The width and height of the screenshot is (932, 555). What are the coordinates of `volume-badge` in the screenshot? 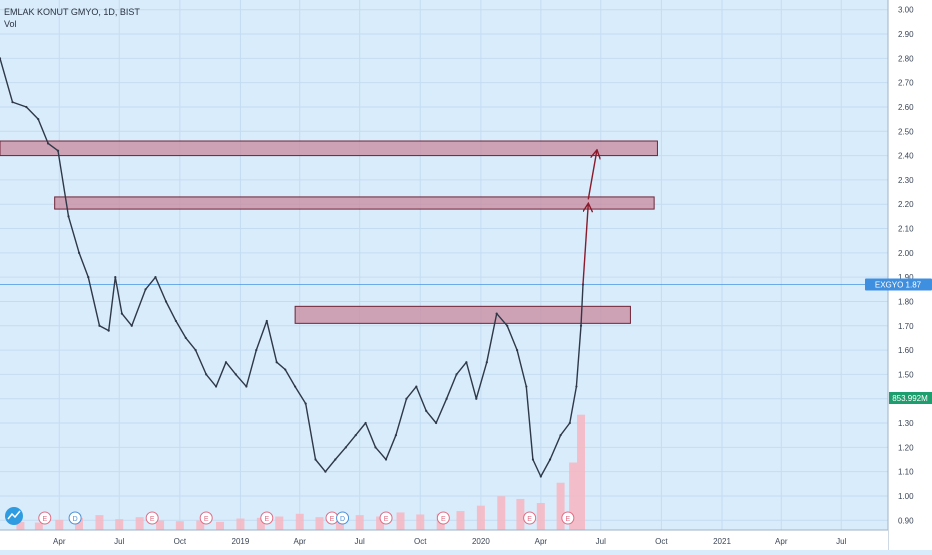 It's located at (910, 398).